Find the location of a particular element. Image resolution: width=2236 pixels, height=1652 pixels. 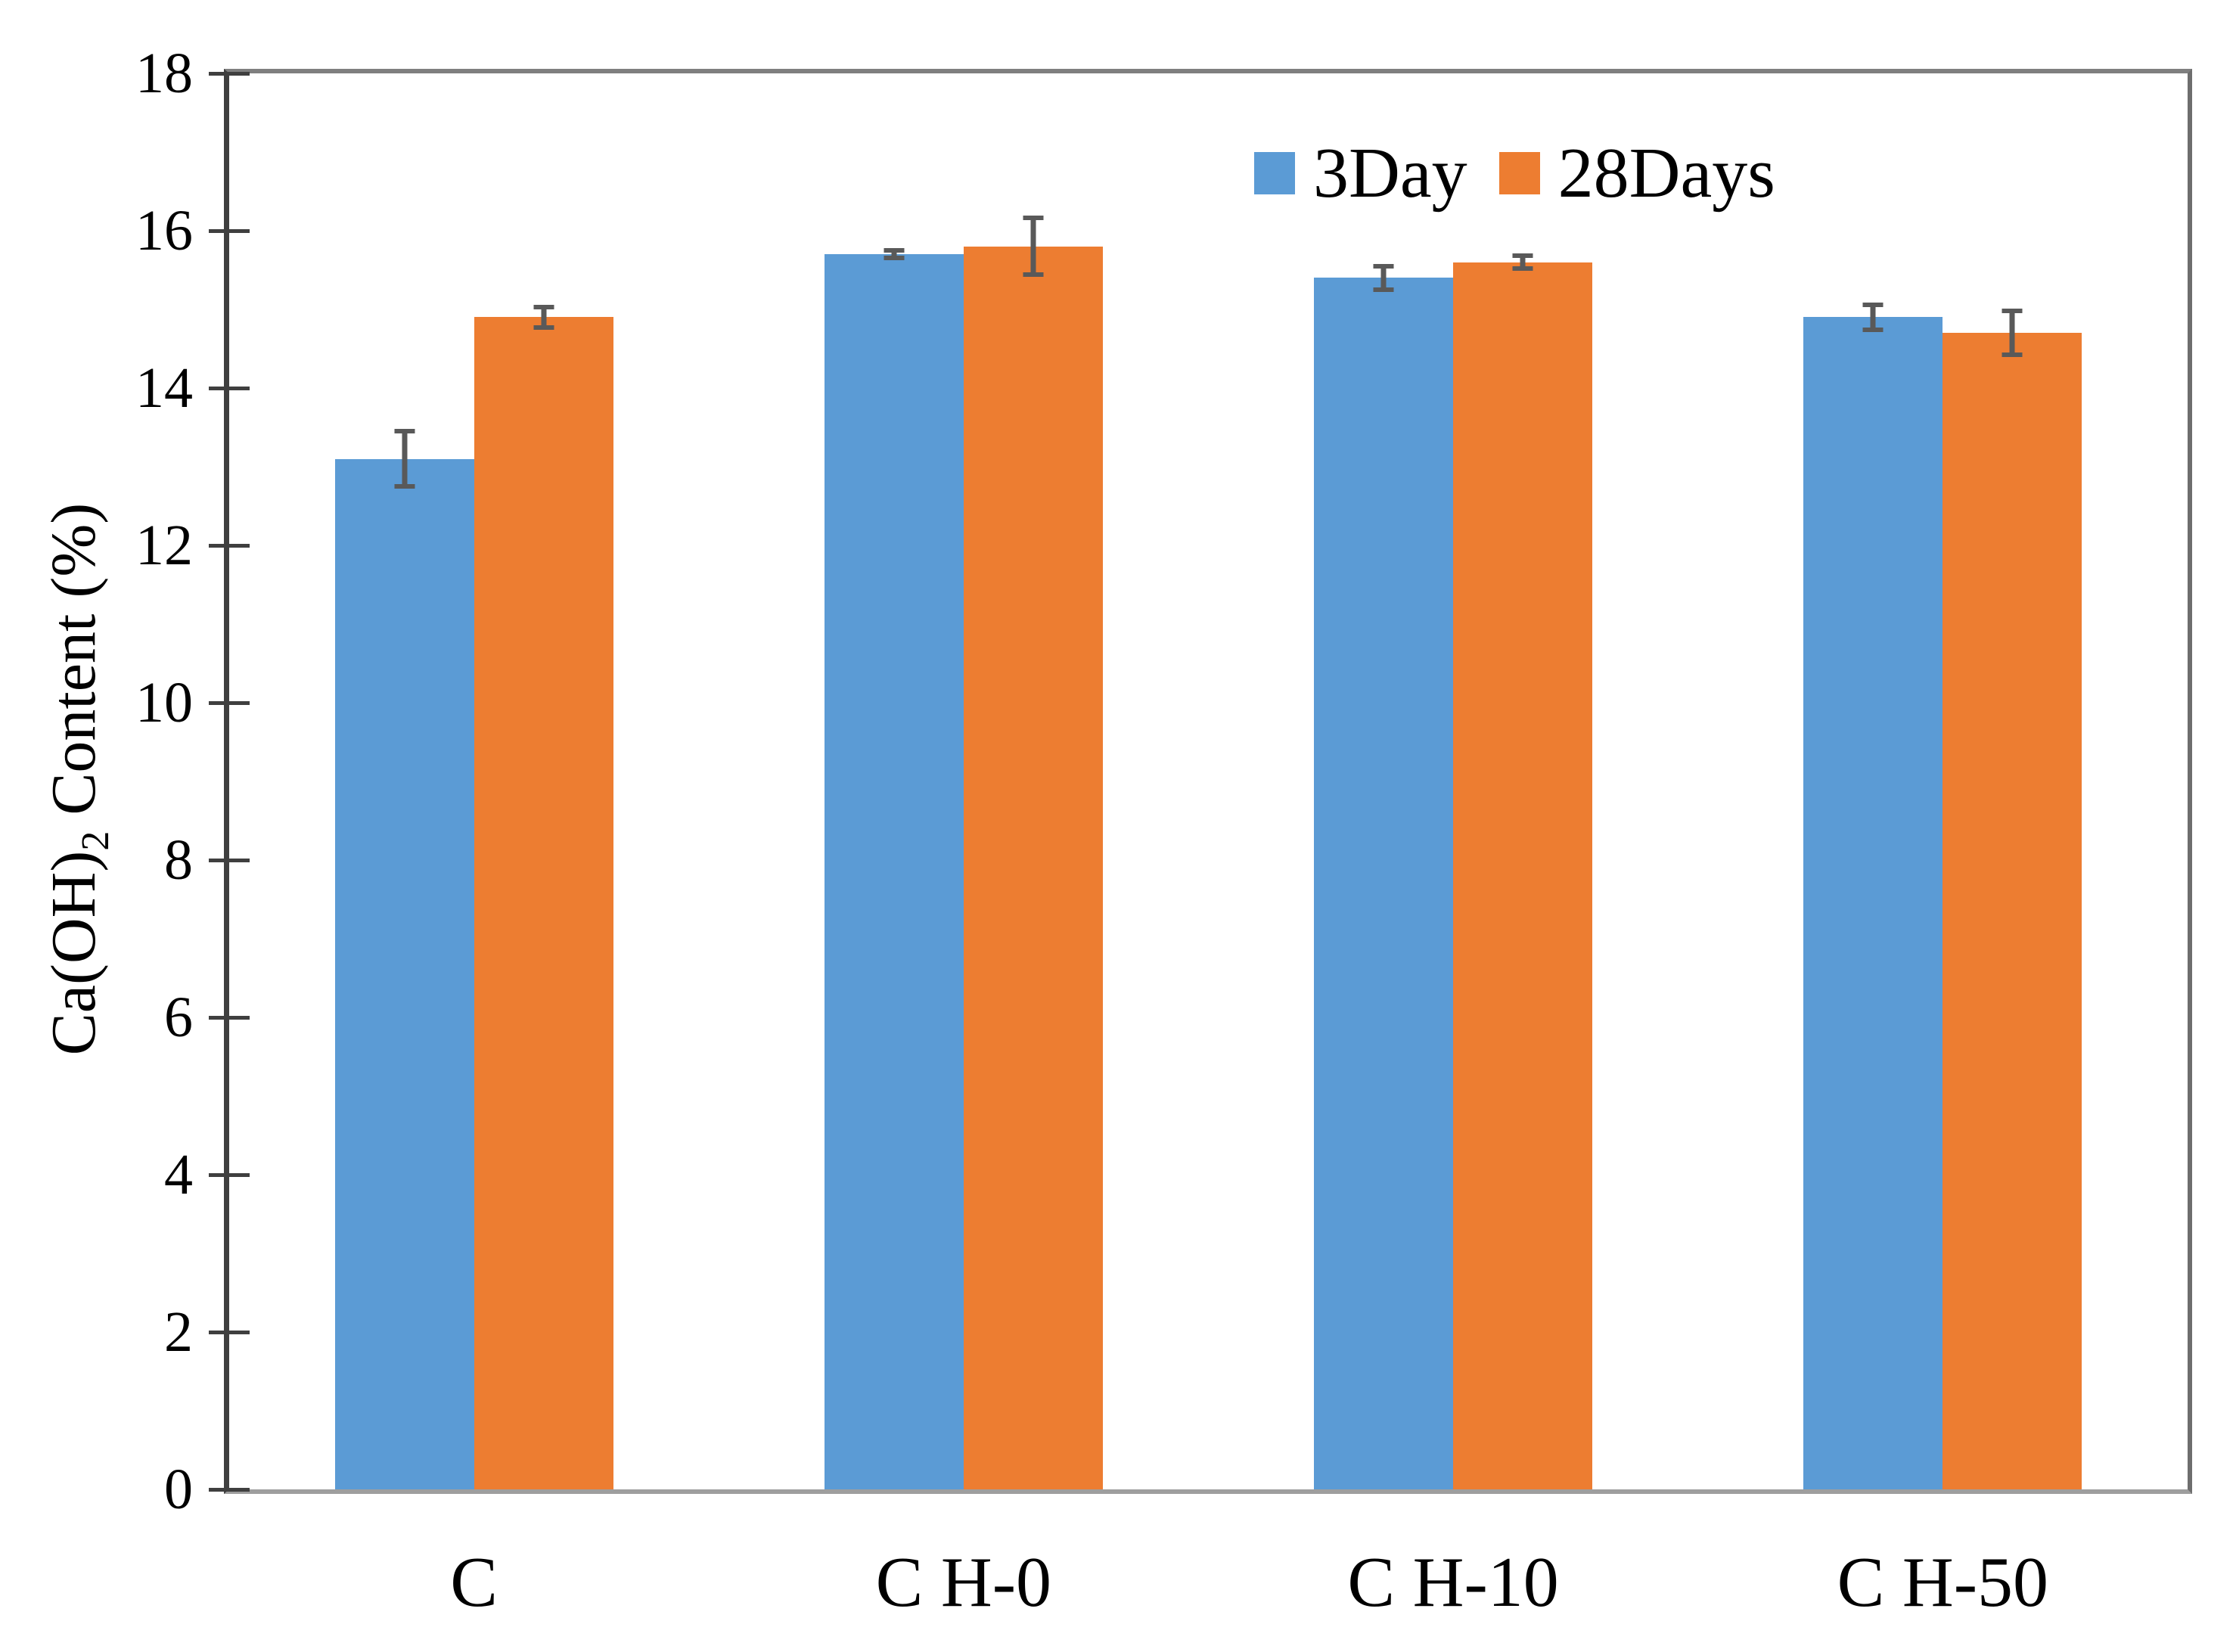

legend-item-3day: 3Day is located at coordinates (1360, 173).